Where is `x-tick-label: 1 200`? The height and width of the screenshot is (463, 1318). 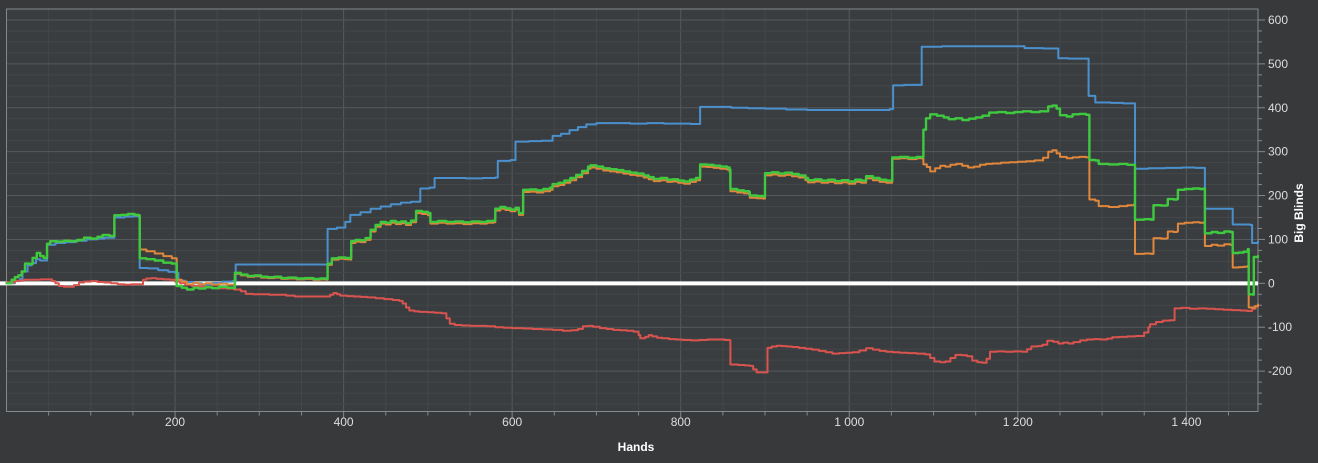 x-tick-label: 1 200 is located at coordinates (1018, 422).